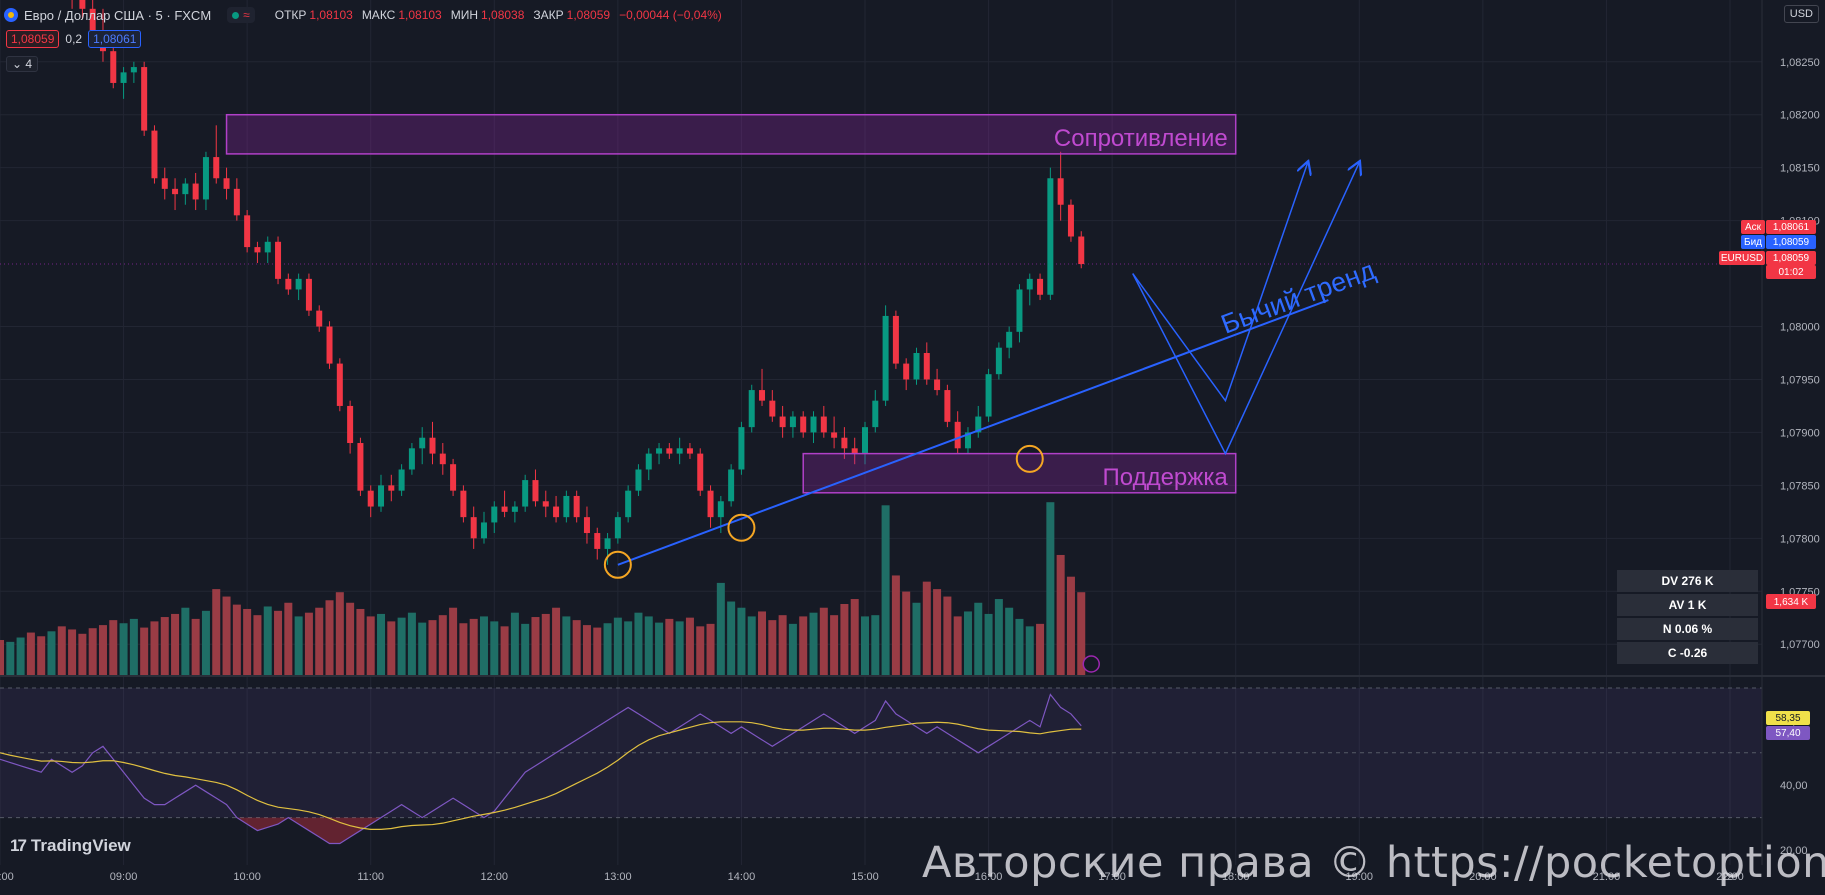 Image resolution: width=1825 pixels, height=895 pixels. I want to click on volume-value: 1,634 K, so click(1791, 602).